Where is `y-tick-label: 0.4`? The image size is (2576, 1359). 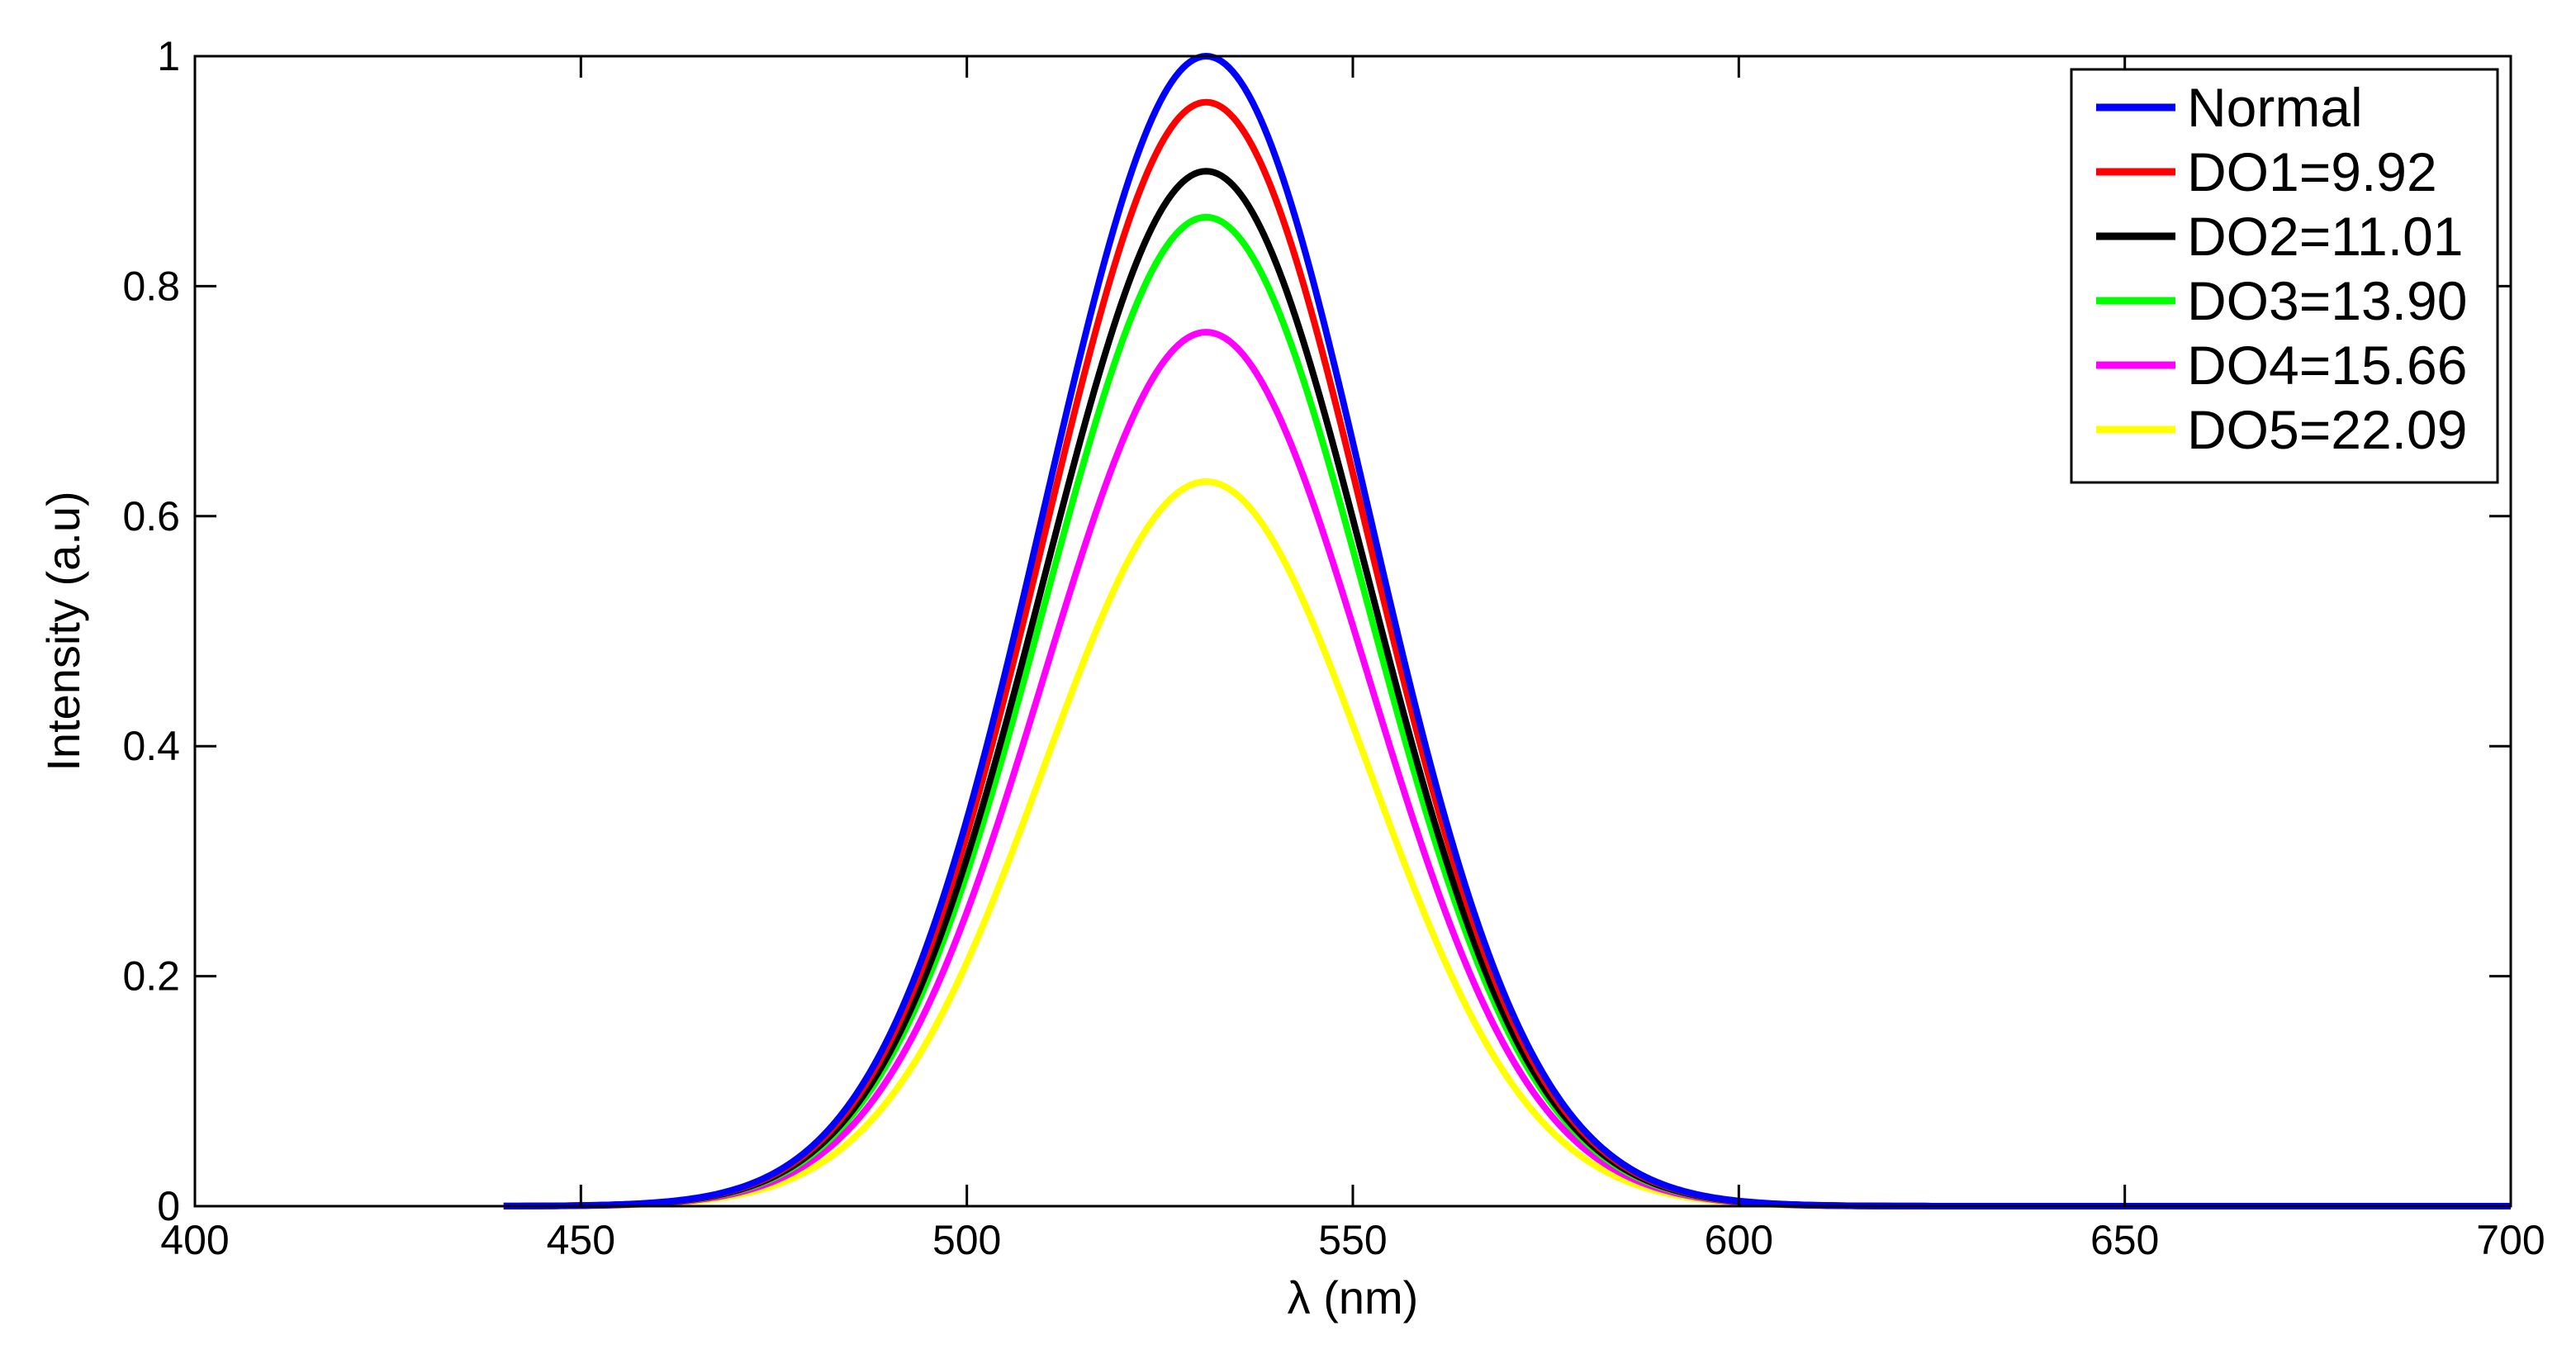
y-tick-label: 0.4 is located at coordinates (151, 746).